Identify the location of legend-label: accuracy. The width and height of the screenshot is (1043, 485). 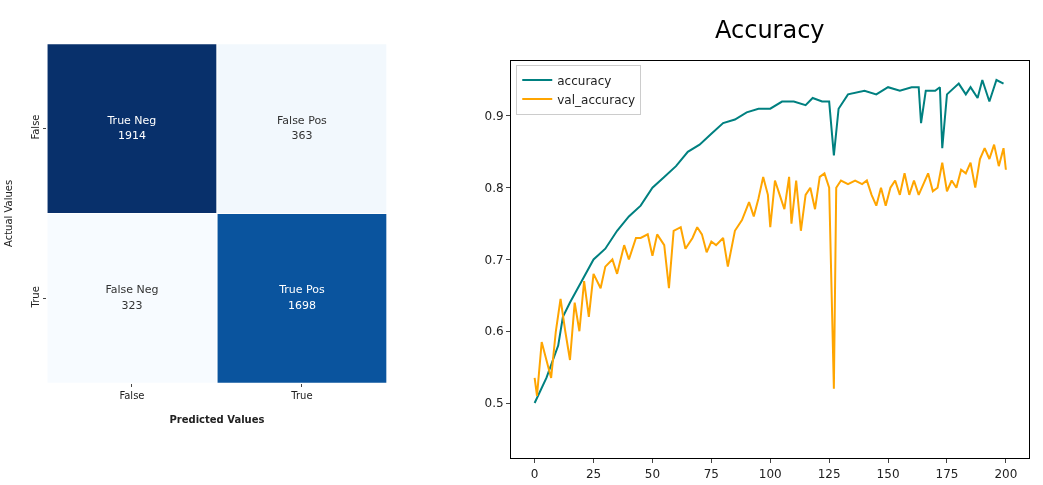
(584, 80).